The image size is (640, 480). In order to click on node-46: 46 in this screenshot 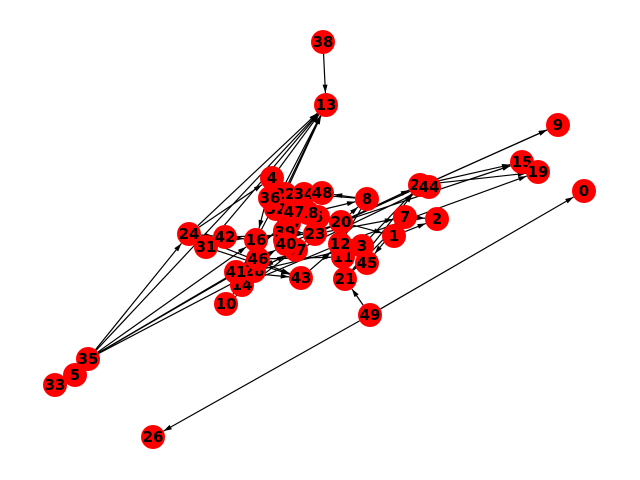, I will do `click(258, 259)`.